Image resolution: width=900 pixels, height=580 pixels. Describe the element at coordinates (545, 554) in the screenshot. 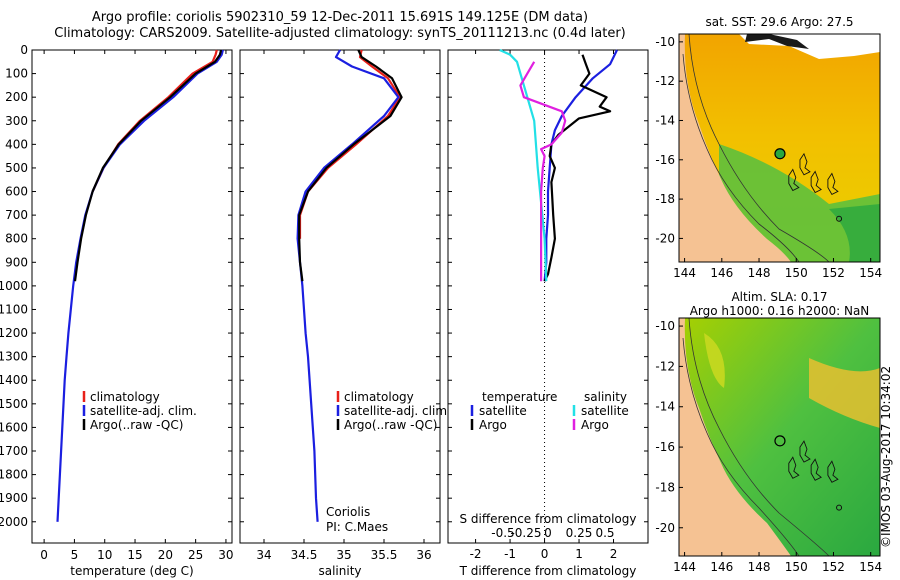

I see `x-tick-label-t: 0` at that location.